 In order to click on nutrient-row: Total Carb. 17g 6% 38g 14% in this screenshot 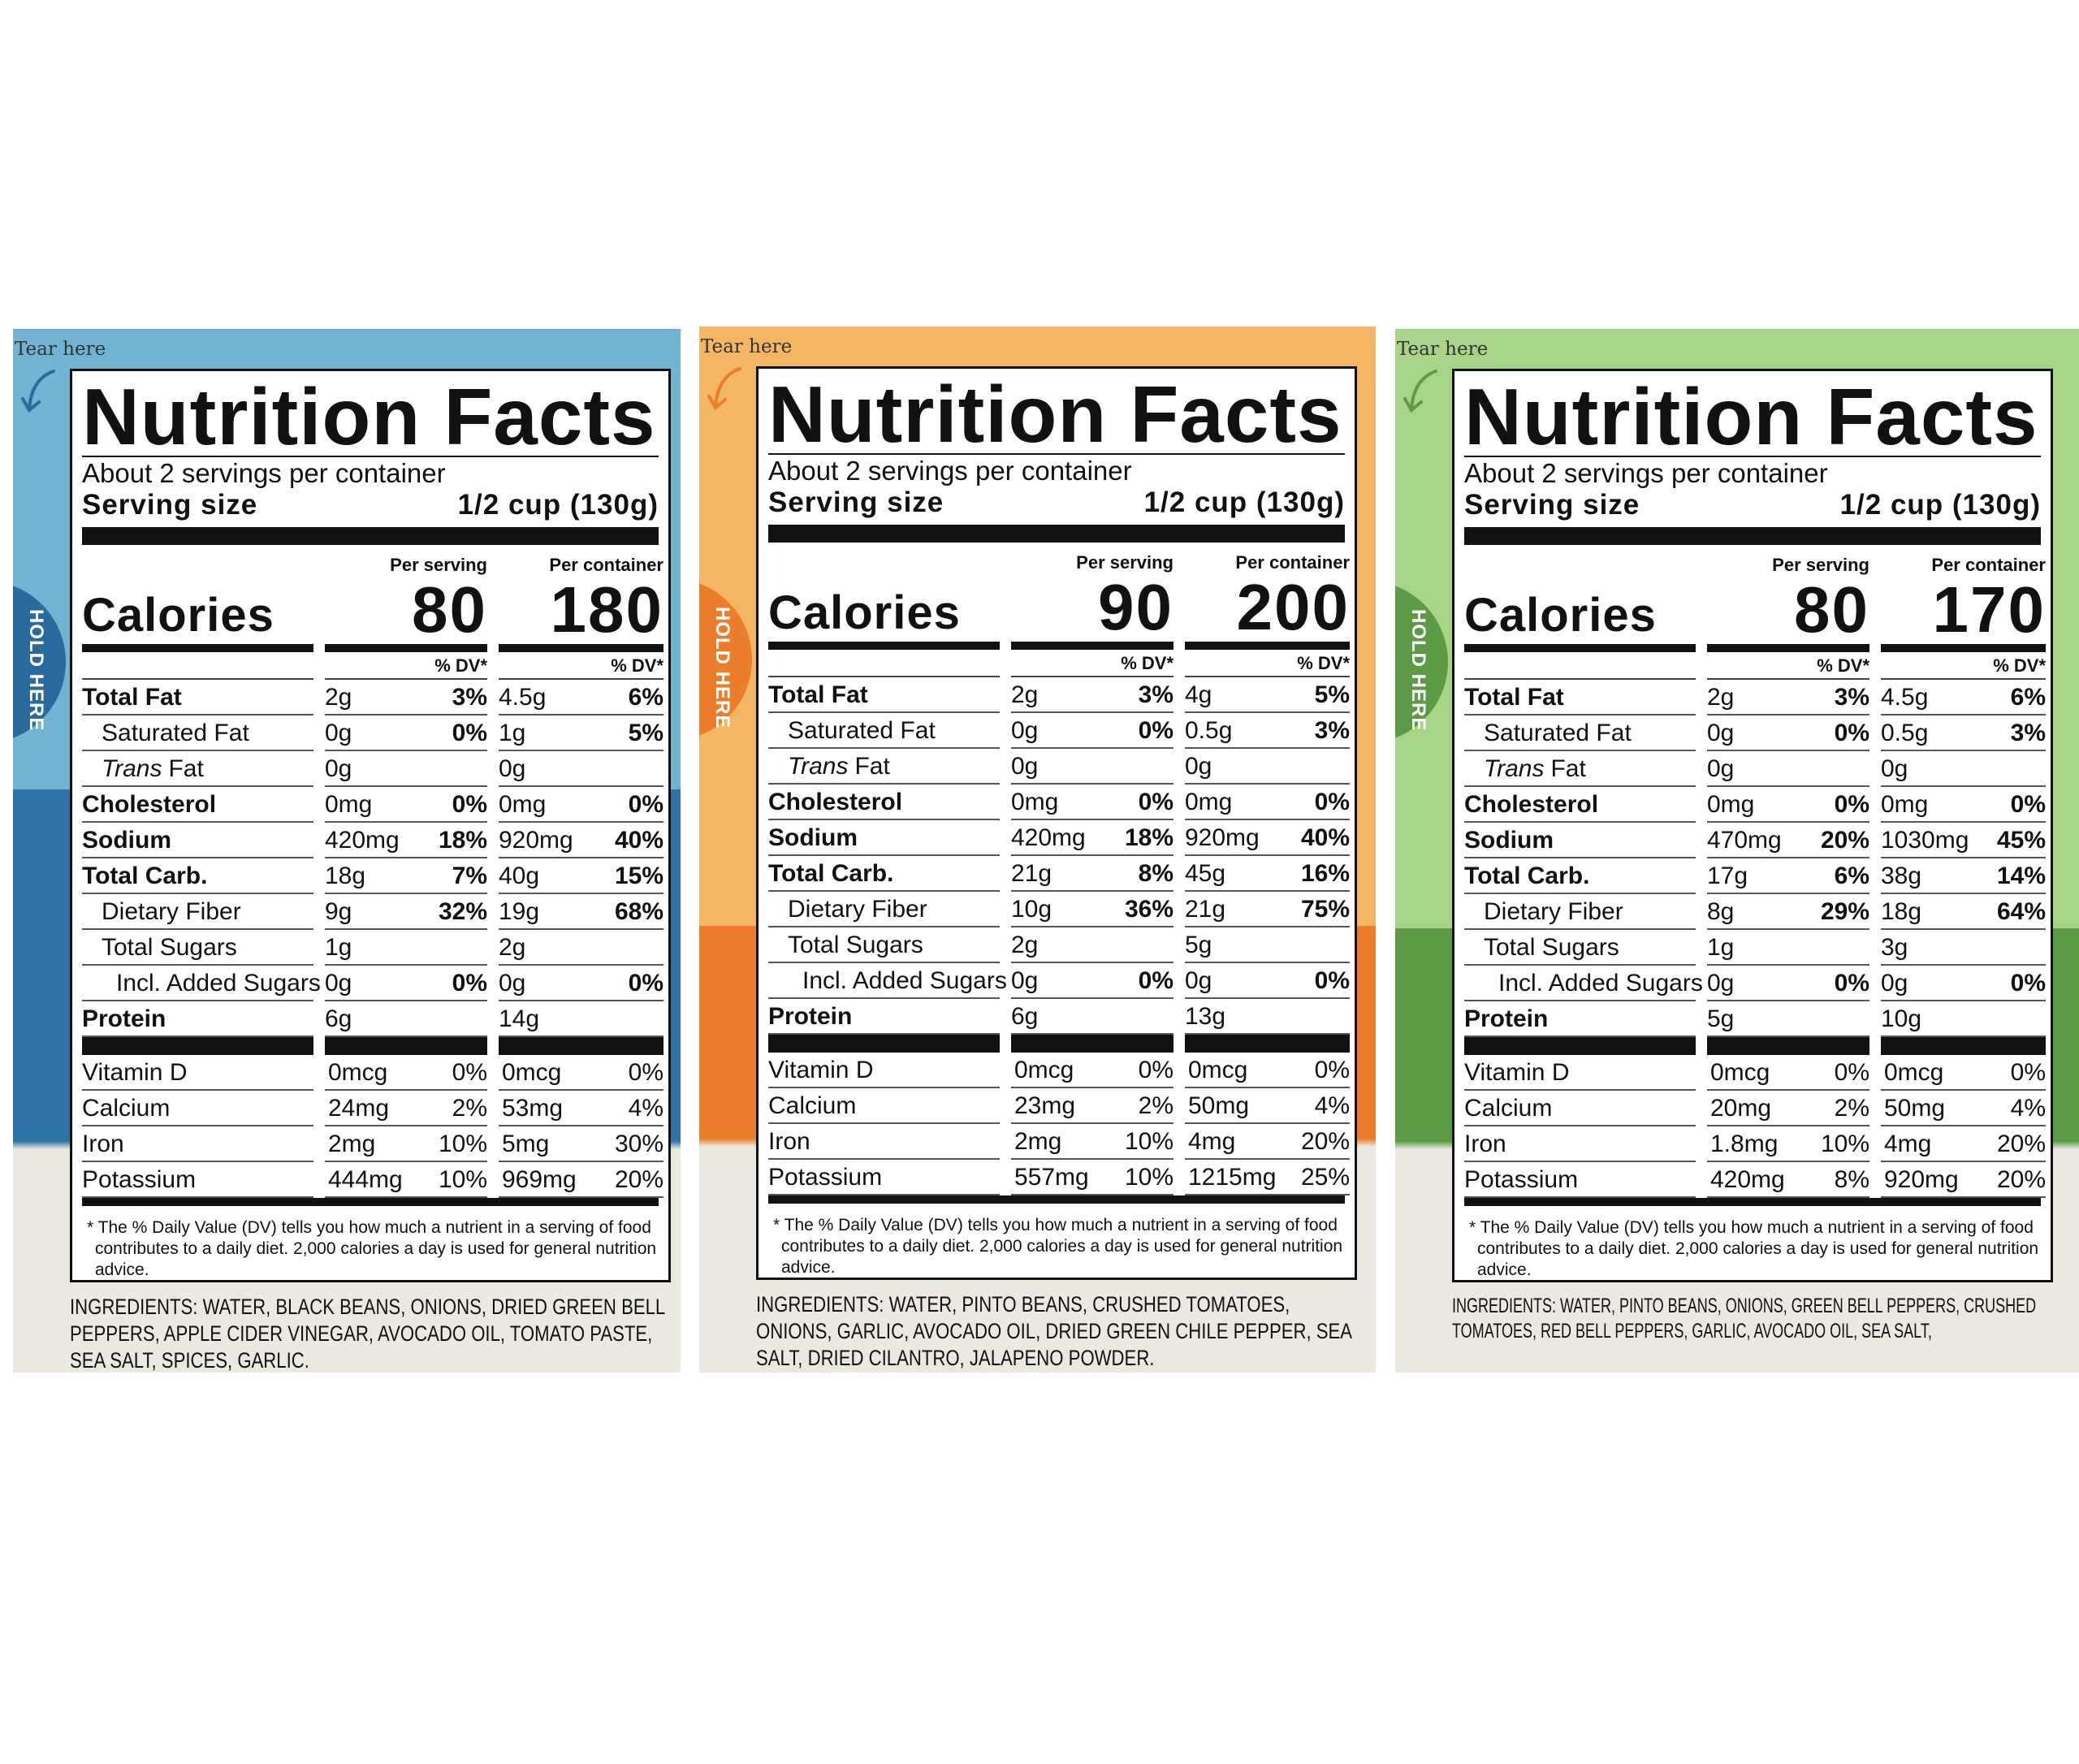, I will do `click(1755, 876)`.